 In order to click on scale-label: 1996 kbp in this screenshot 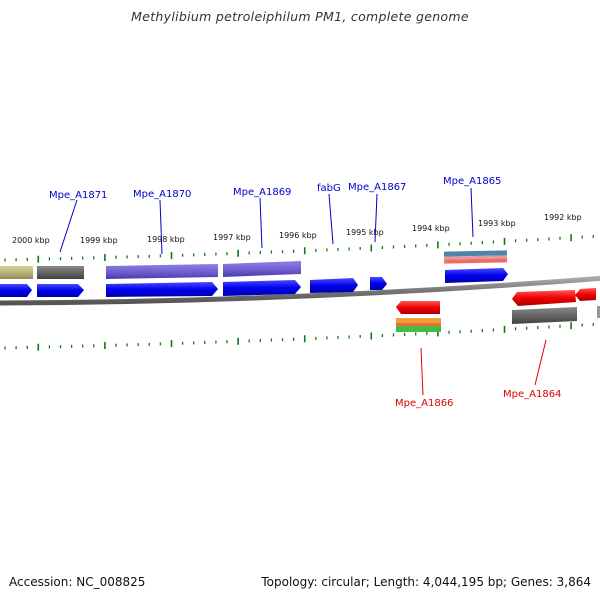, I will do `click(298, 235)`.